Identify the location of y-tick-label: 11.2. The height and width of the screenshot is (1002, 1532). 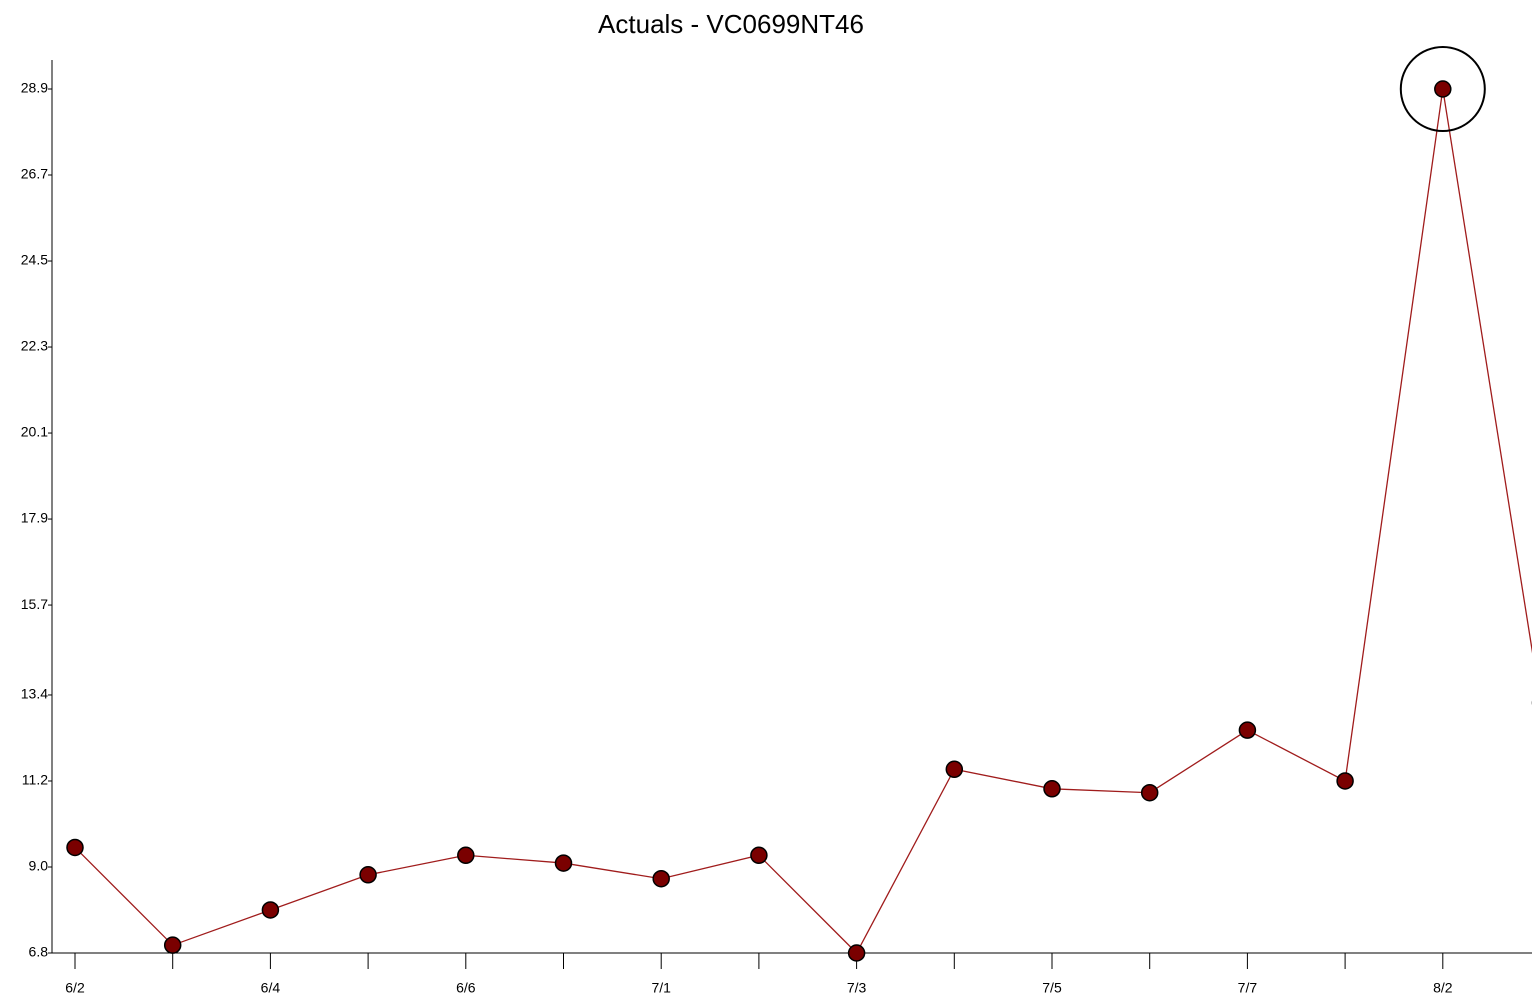
(35, 780).